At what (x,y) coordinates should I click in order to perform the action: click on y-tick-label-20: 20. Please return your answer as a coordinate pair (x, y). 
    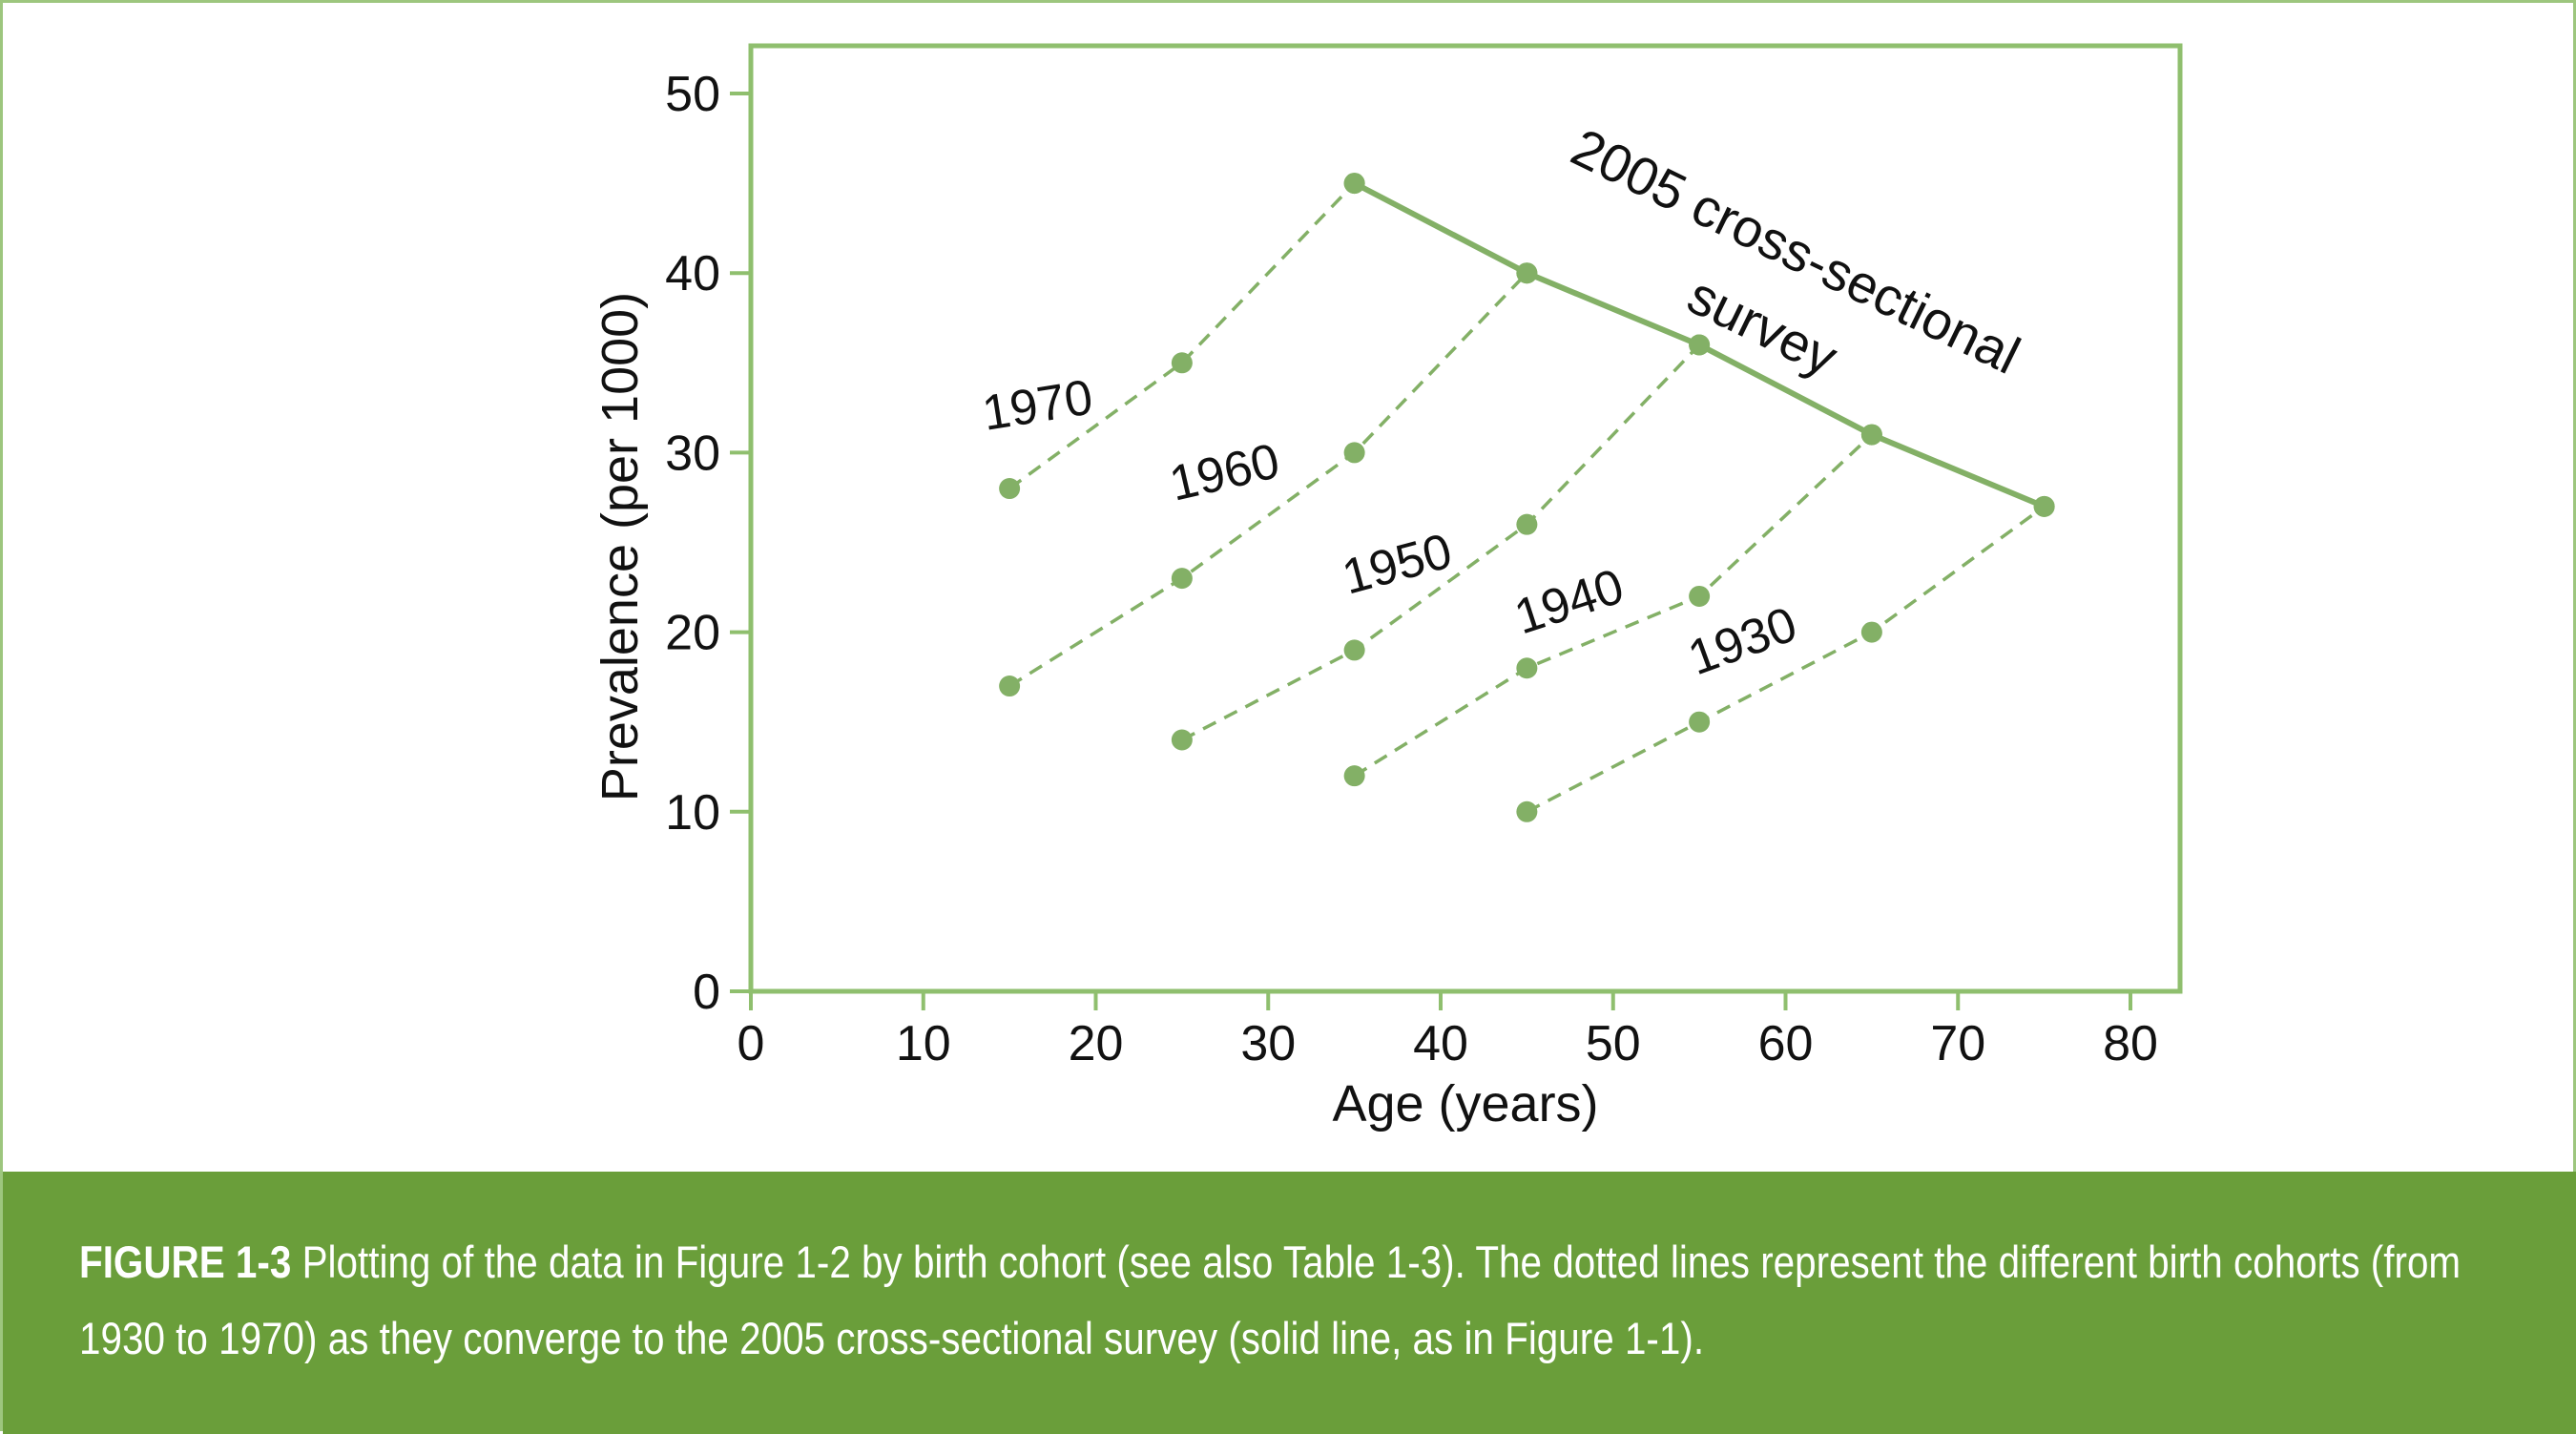
    Looking at the image, I should click on (692, 633).